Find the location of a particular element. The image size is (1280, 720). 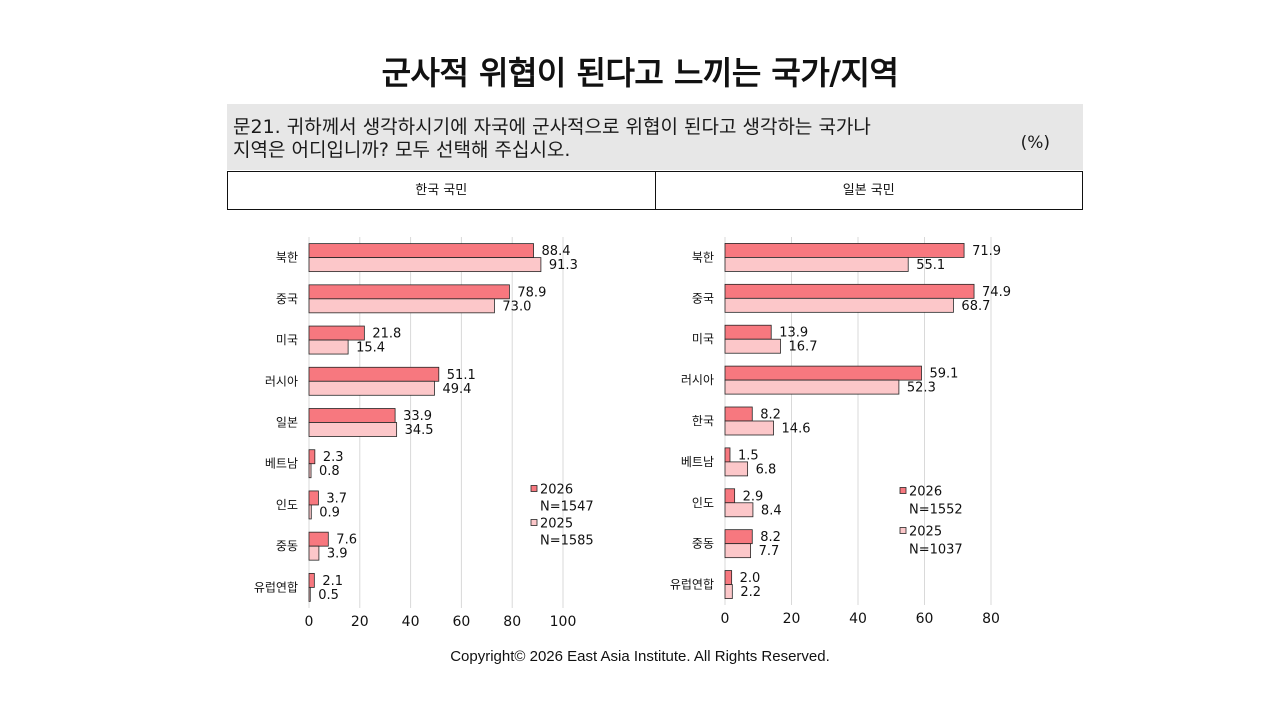

value-label-2025: 15.4 is located at coordinates (370, 348).